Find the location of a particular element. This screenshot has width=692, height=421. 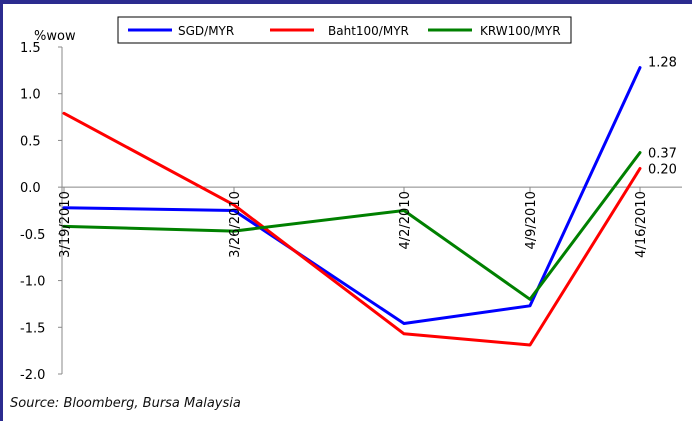

left-border-bar is located at coordinates (1, 210).